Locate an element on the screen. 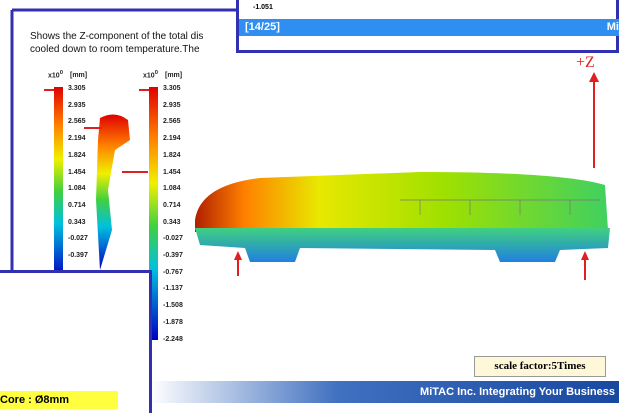 This screenshot has width=619, height=413. scale-note: scale factor:5Times is located at coordinates (540, 366).